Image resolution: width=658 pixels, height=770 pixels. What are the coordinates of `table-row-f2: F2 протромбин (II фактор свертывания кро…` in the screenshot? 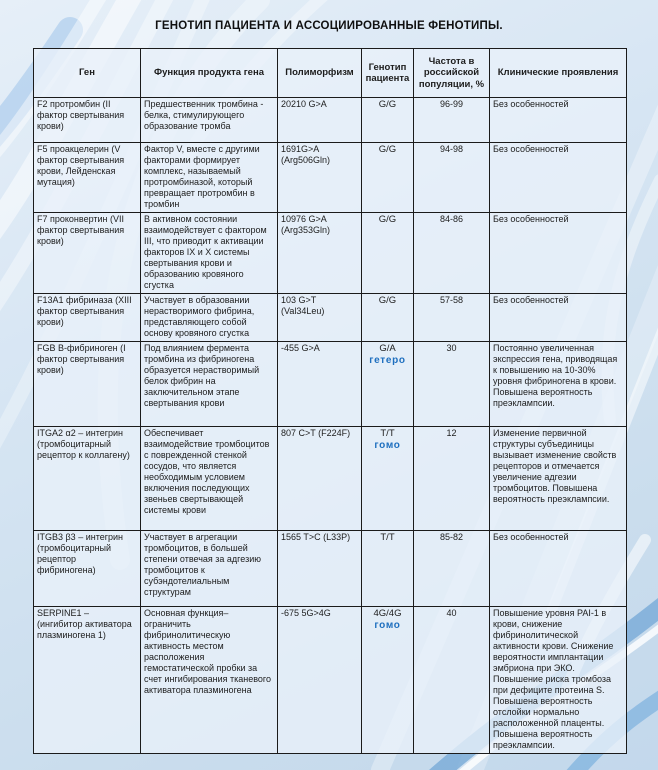 It's located at (330, 120).